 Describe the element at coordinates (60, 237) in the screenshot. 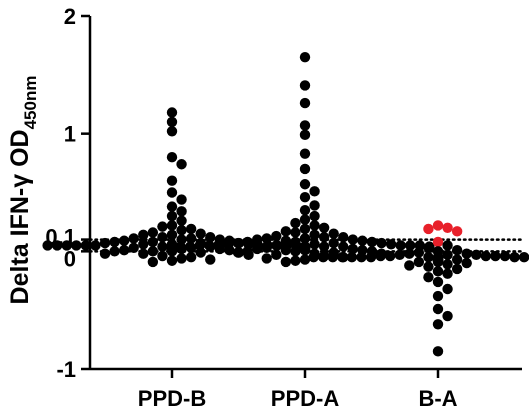

I see `y-tick-label: 0.1` at that location.